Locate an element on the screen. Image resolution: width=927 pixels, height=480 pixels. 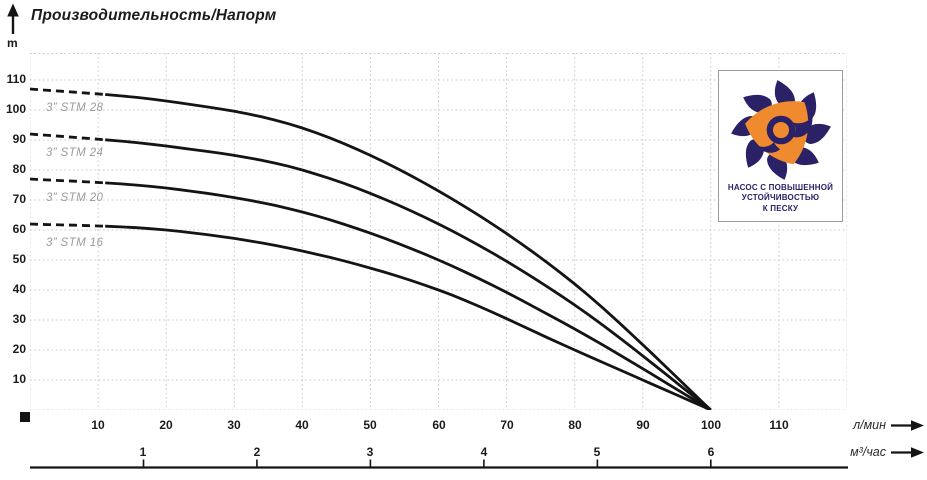
x-axis-unit-l-min: л/мин is located at coordinates (869, 425).